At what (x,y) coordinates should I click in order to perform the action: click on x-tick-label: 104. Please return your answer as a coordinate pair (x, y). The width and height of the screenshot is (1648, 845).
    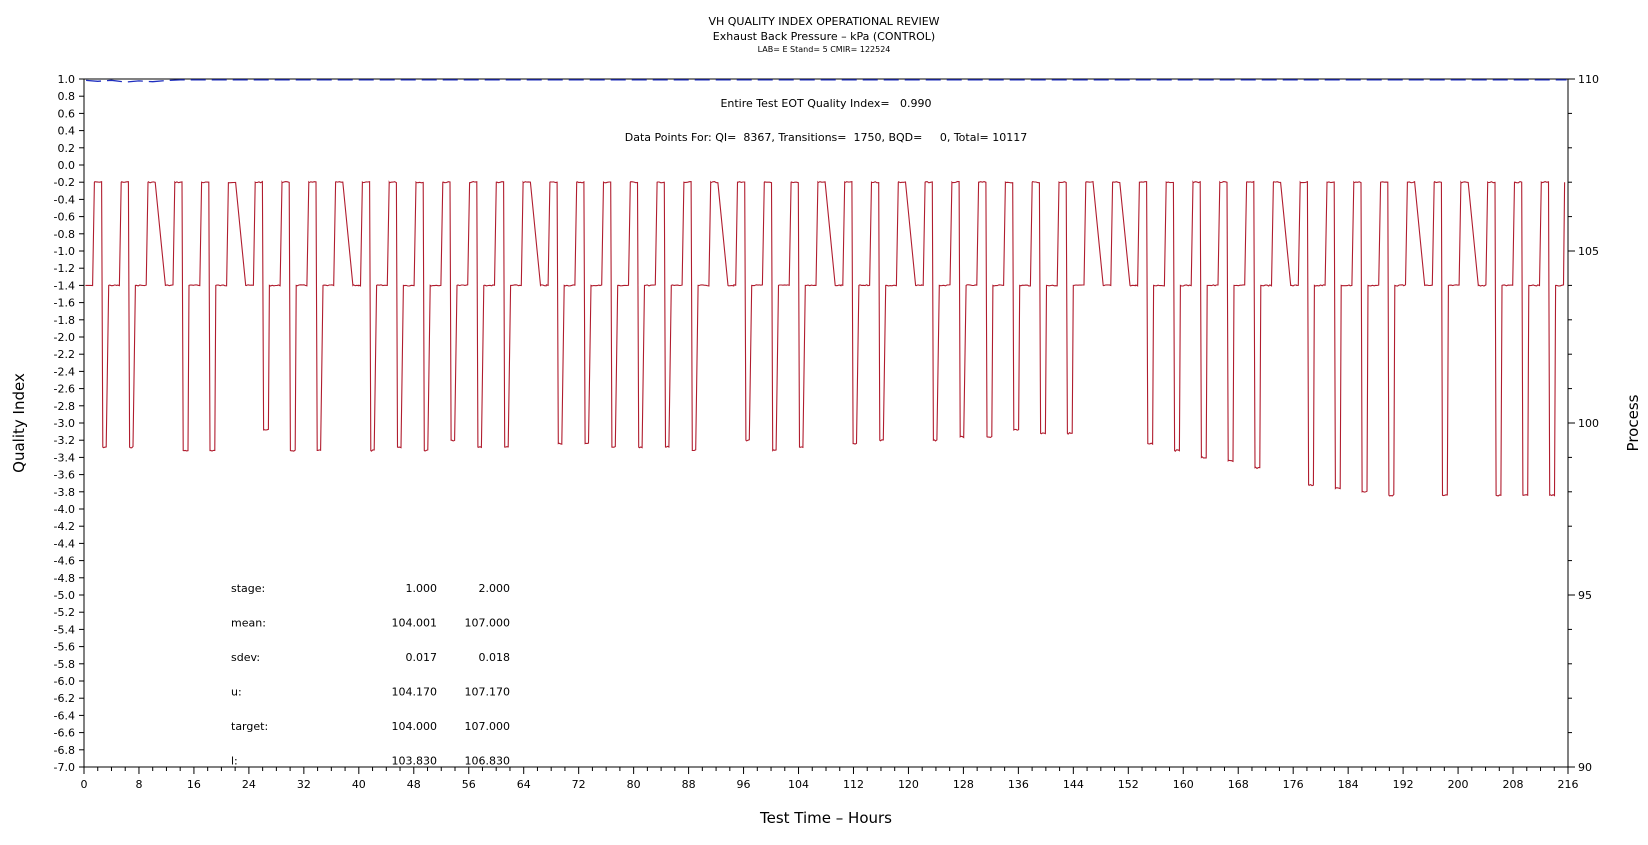
    Looking at the image, I should click on (798, 784).